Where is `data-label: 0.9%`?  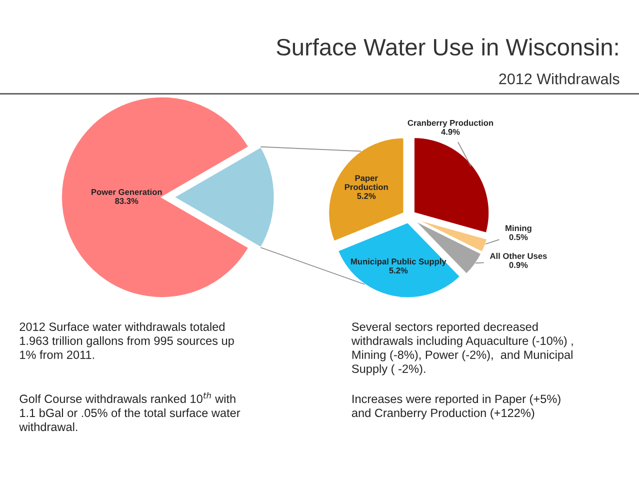
data-label: 0.9% is located at coordinates (518, 265).